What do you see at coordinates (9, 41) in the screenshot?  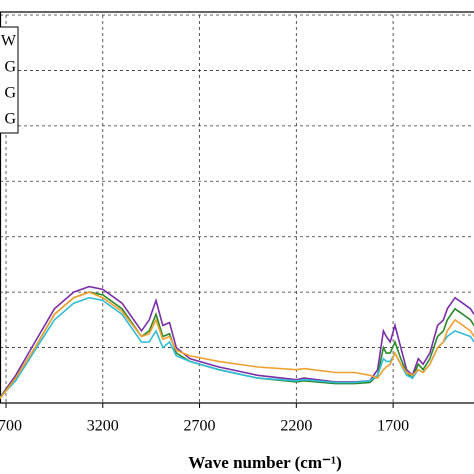 I see `legend-label: W` at bounding box center [9, 41].